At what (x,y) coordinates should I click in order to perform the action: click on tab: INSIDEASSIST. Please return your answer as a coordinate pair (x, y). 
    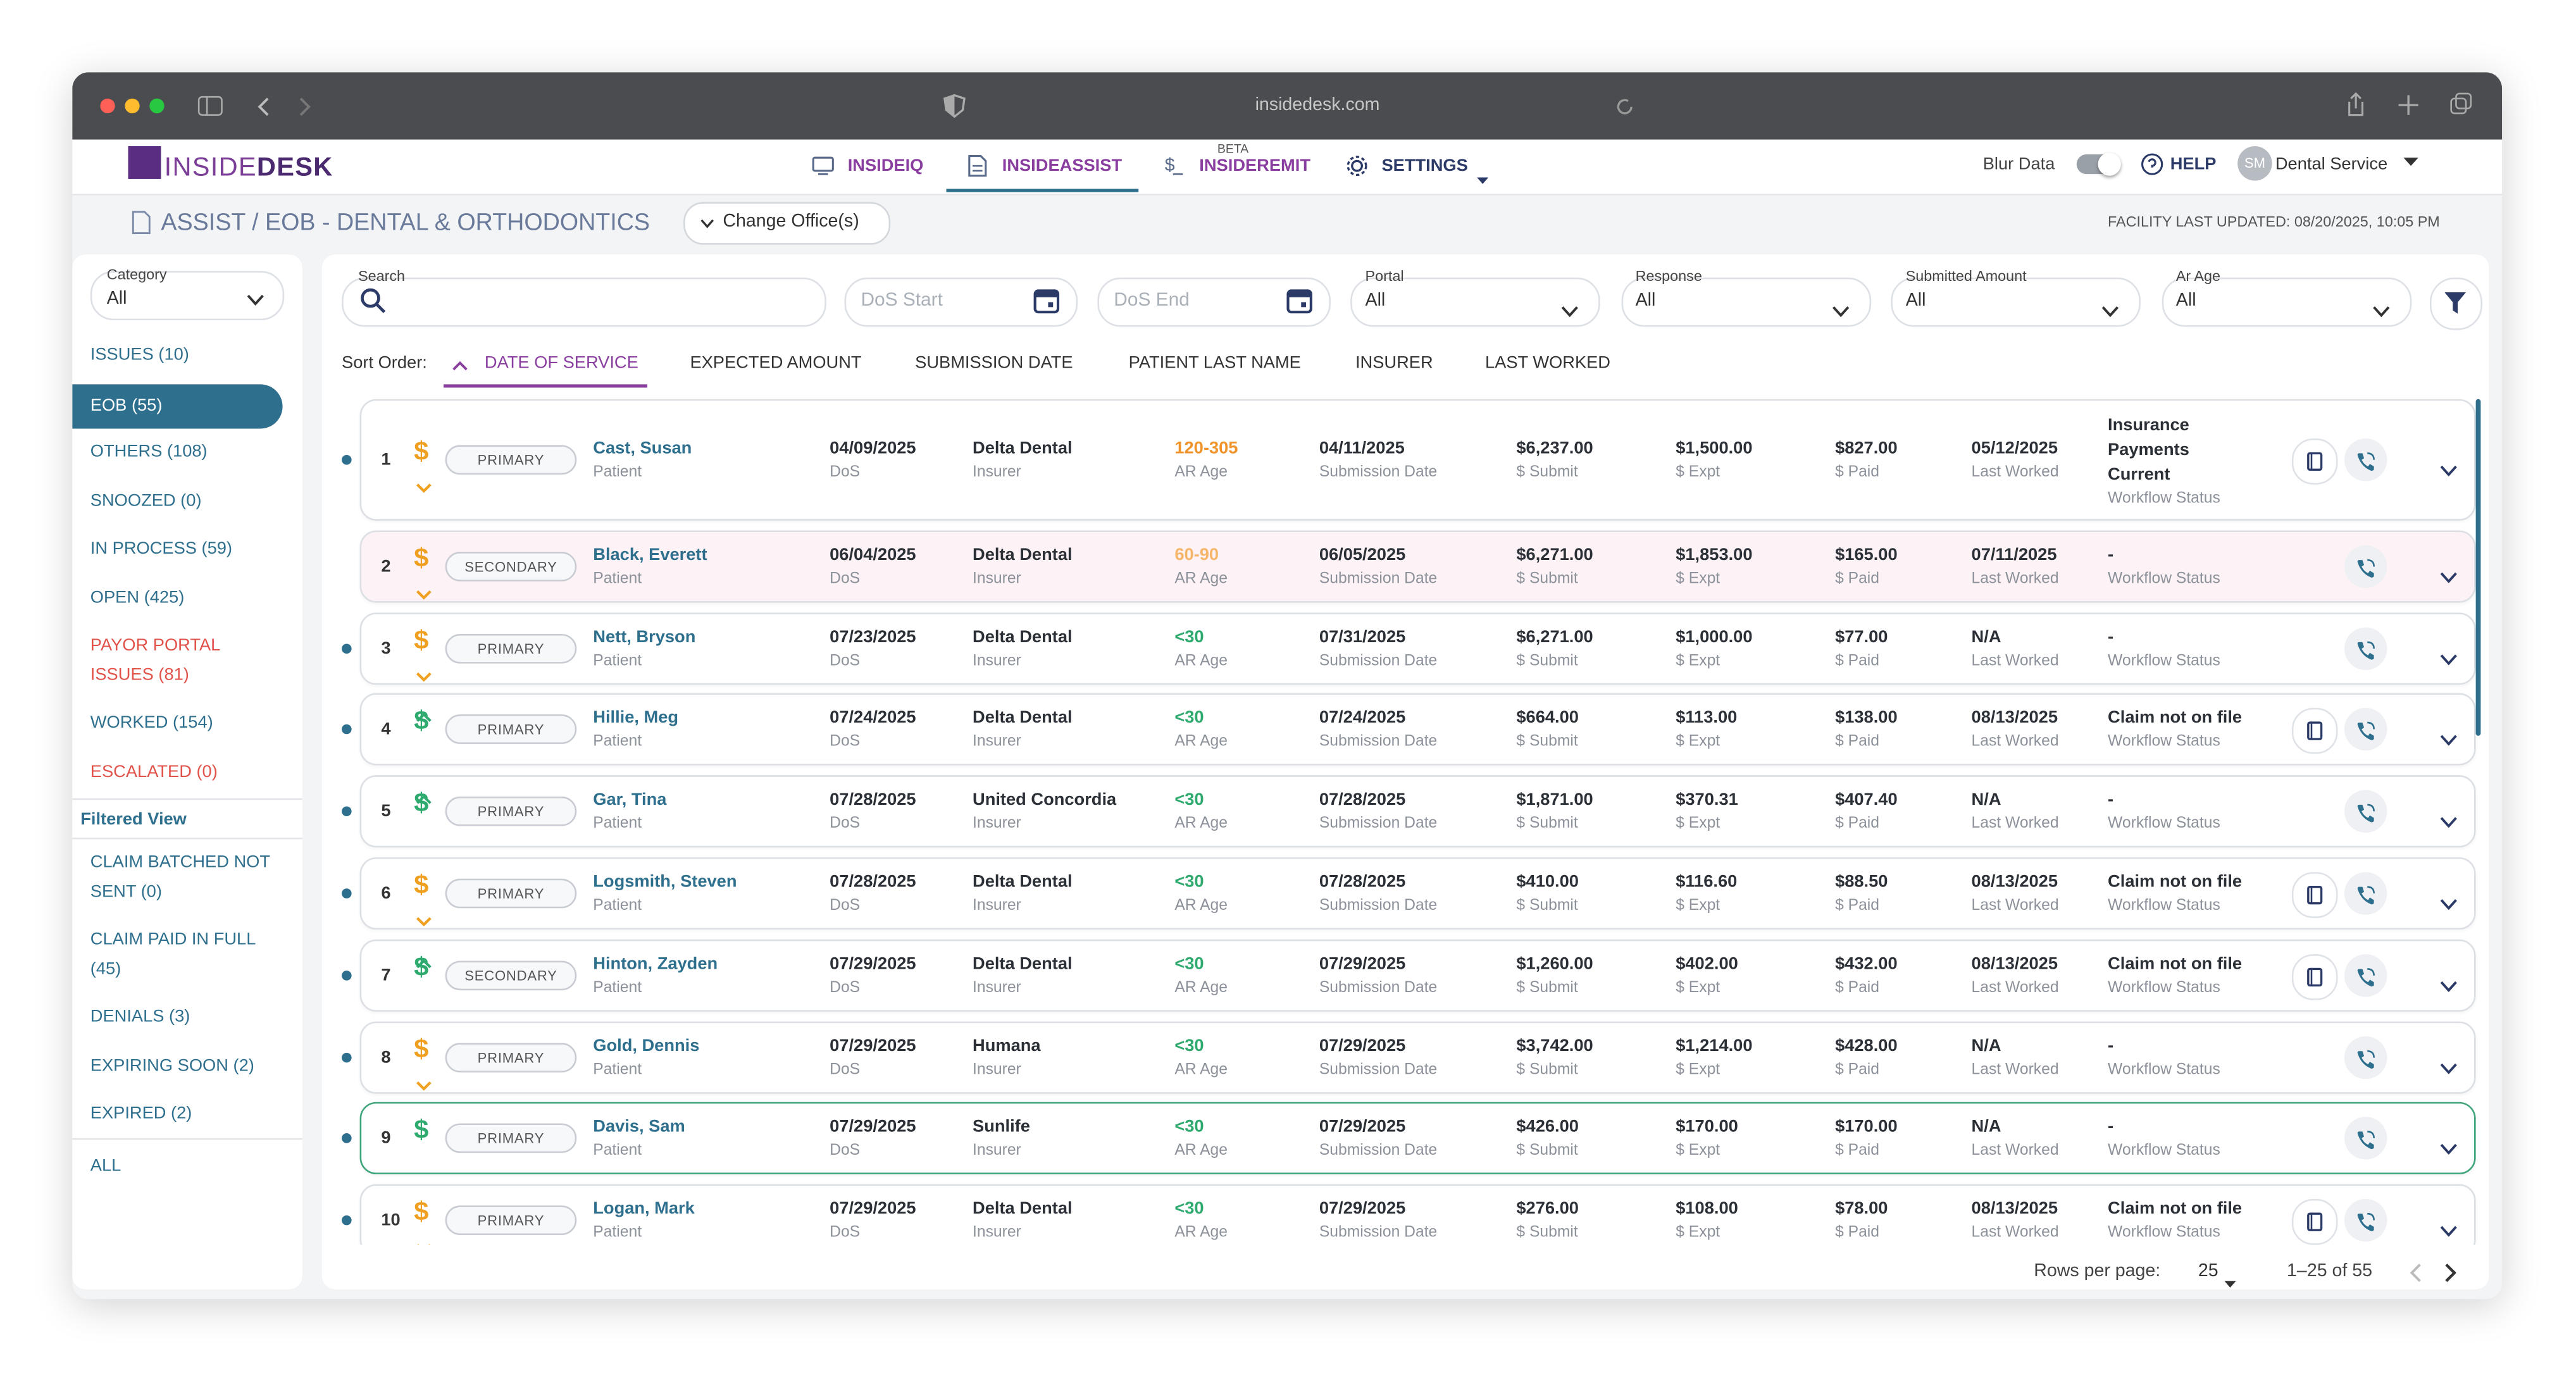
    Looking at the image, I should click on (1062, 166).